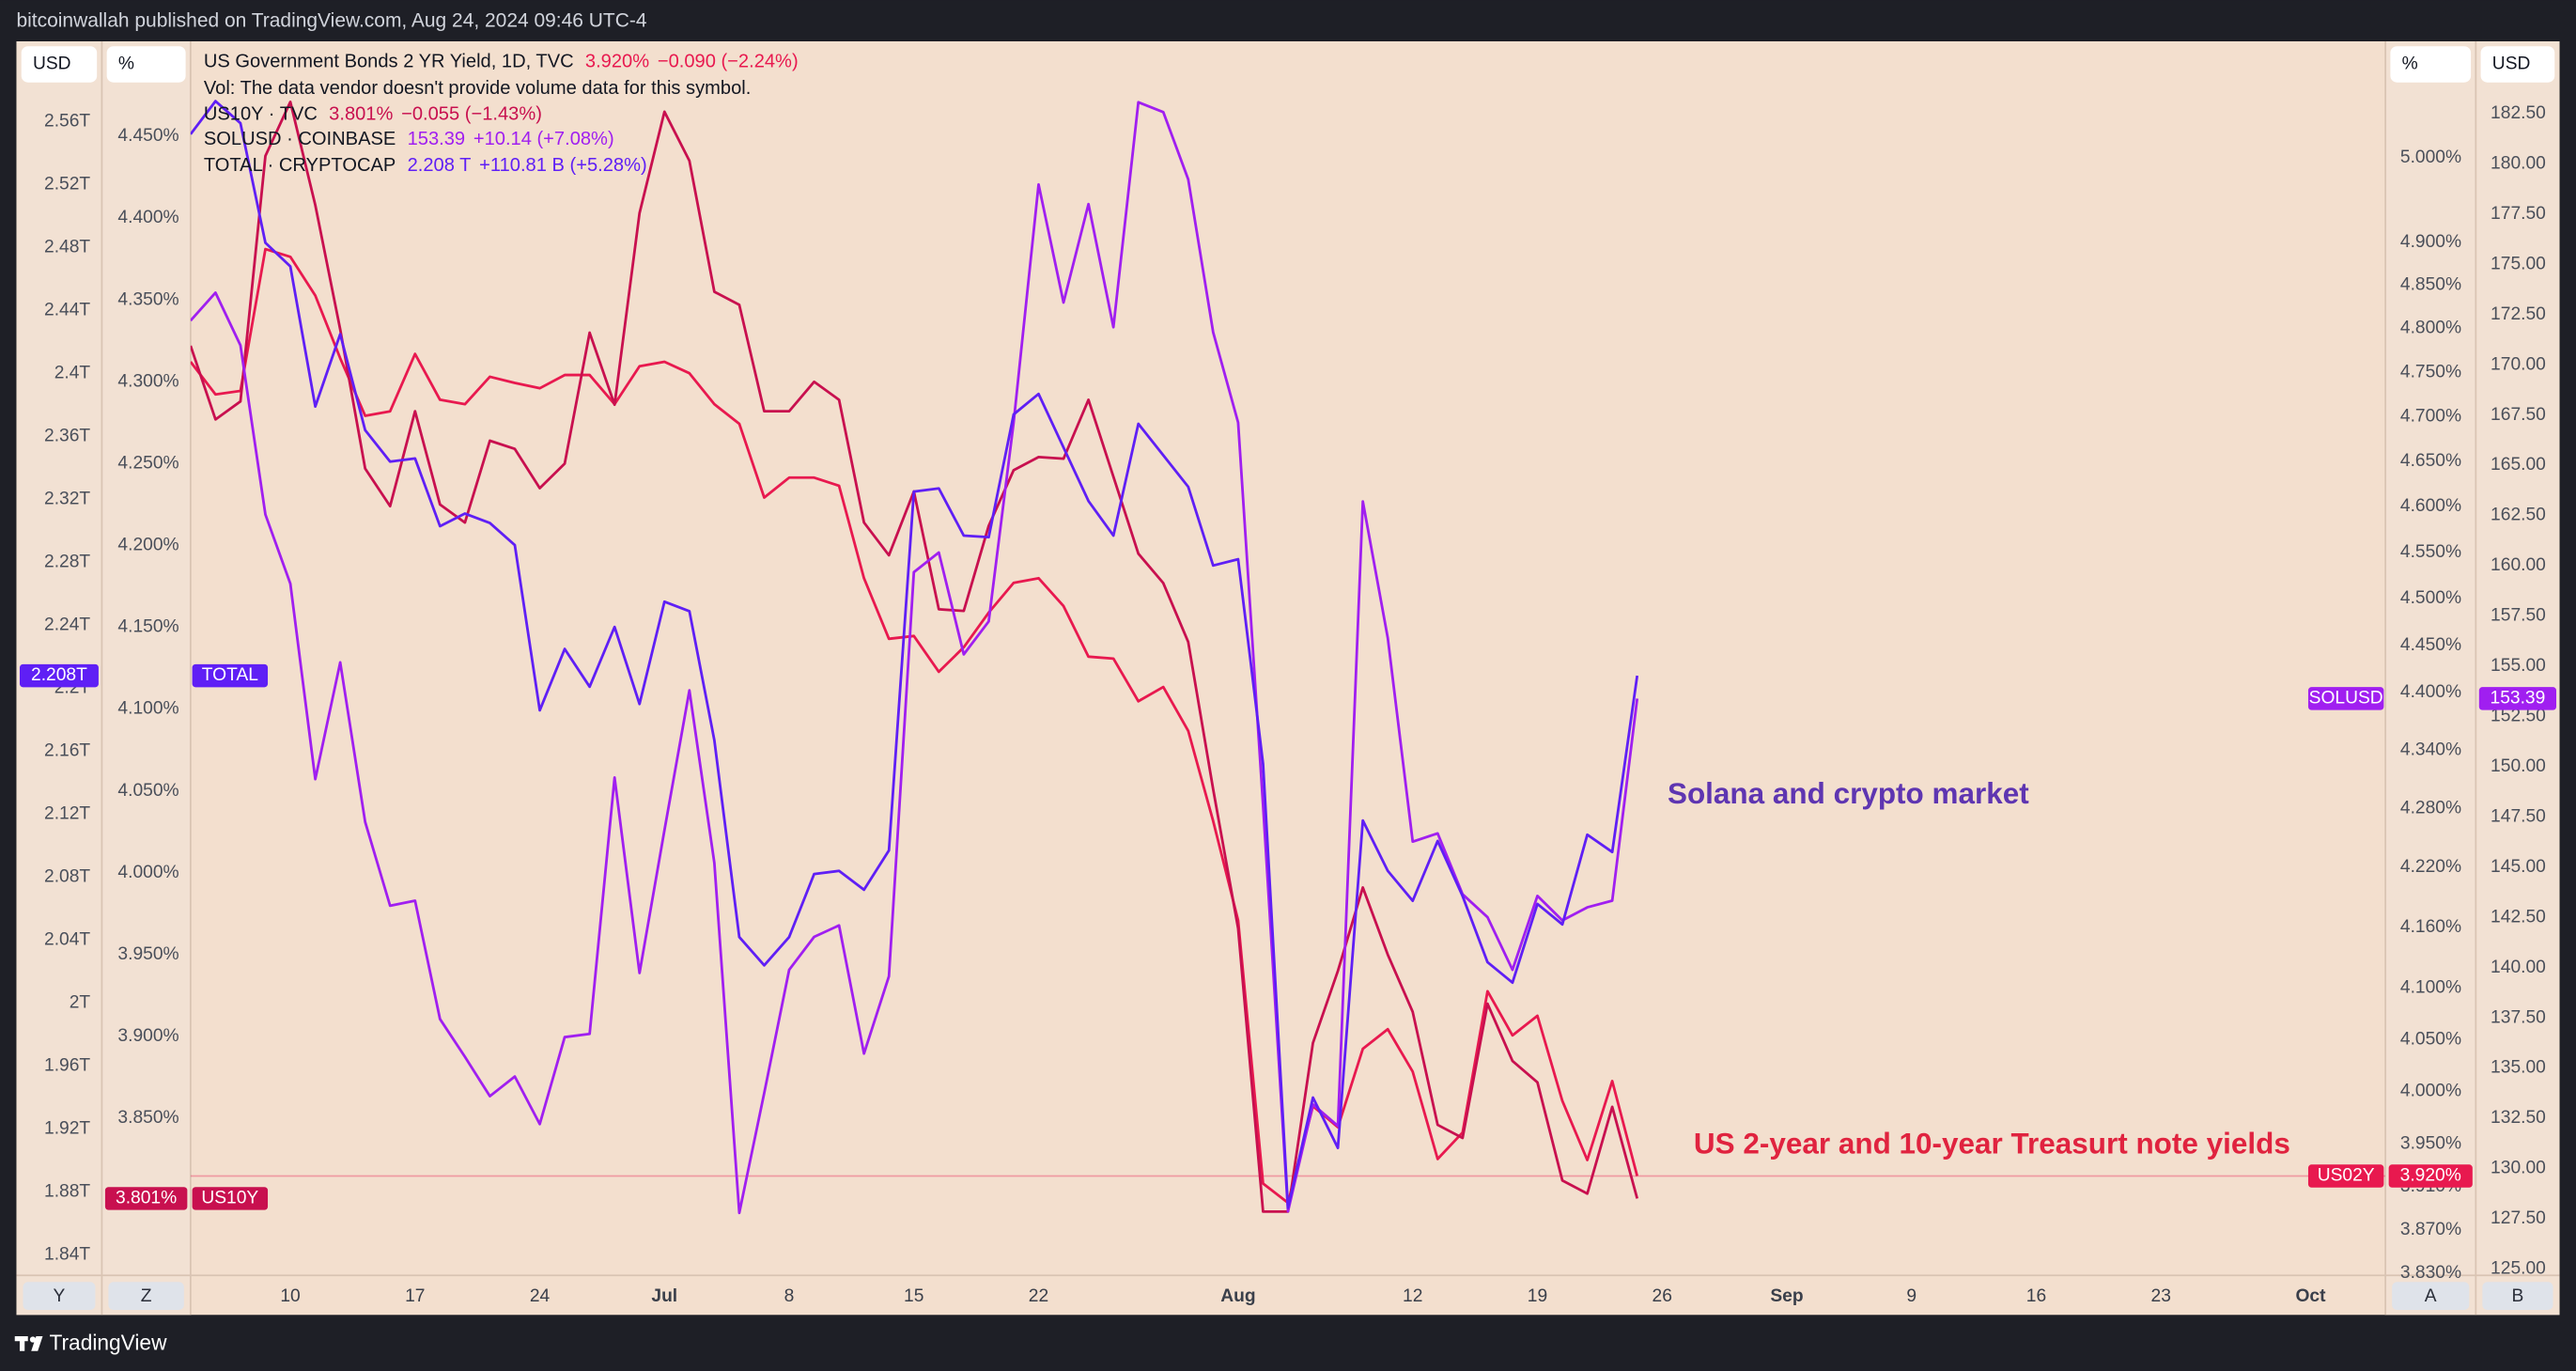 The image size is (2576, 1371). Describe the element at coordinates (147, 463) in the screenshot. I see `y-tick-label: 4.250%` at that location.